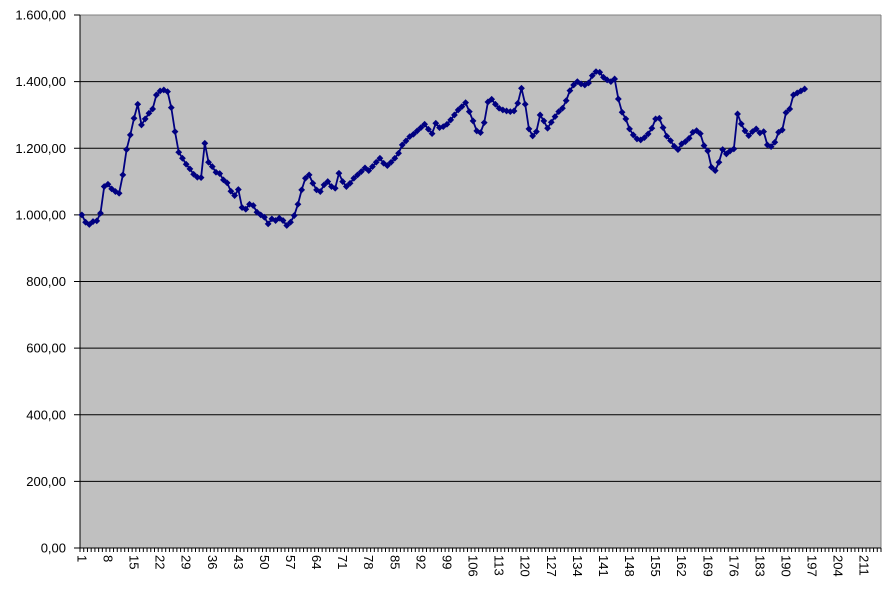  What do you see at coordinates (759, 566) in the screenshot?
I see `x-axis-tick-label: 183` at bounding box center [759, 566].